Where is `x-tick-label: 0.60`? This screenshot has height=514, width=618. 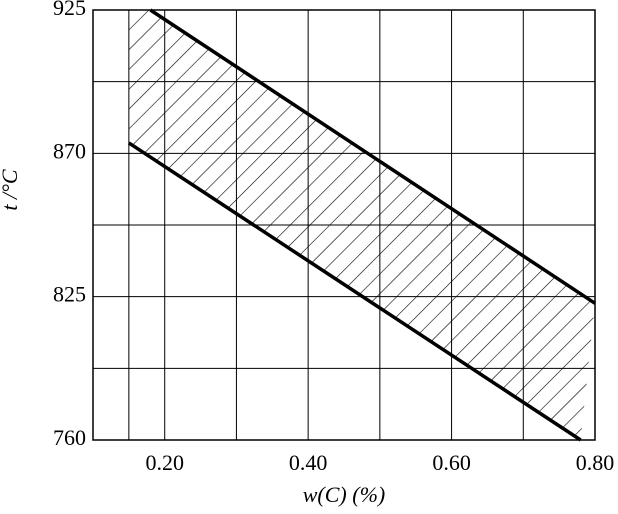 x-tick-label: 0.60 is located at coordinates (451, 462).